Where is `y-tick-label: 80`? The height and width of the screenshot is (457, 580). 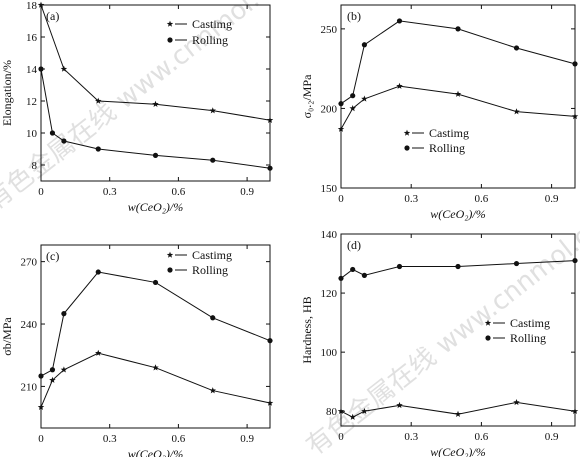
y-tick-label: 80 is located at coordinates (332, 412).